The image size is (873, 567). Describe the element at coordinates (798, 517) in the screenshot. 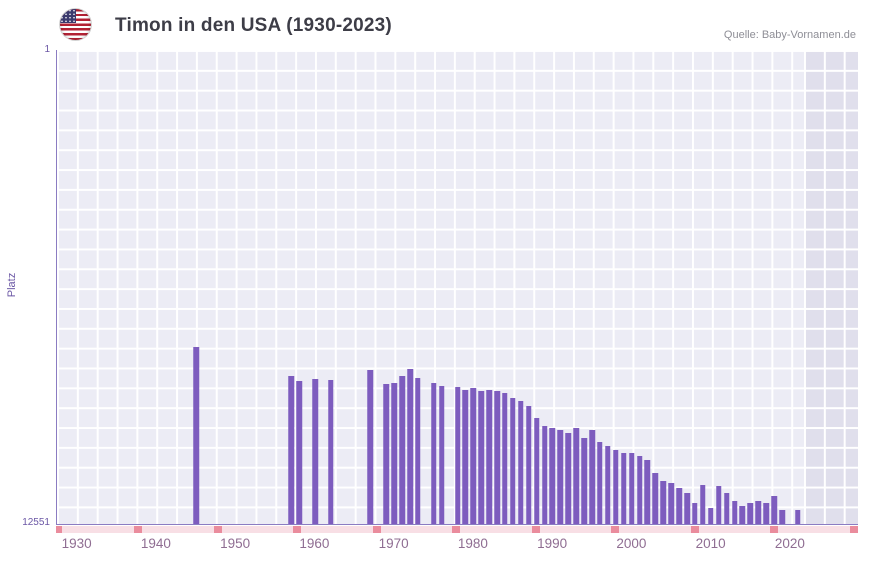

I see `chart-bar-2021` at that location.